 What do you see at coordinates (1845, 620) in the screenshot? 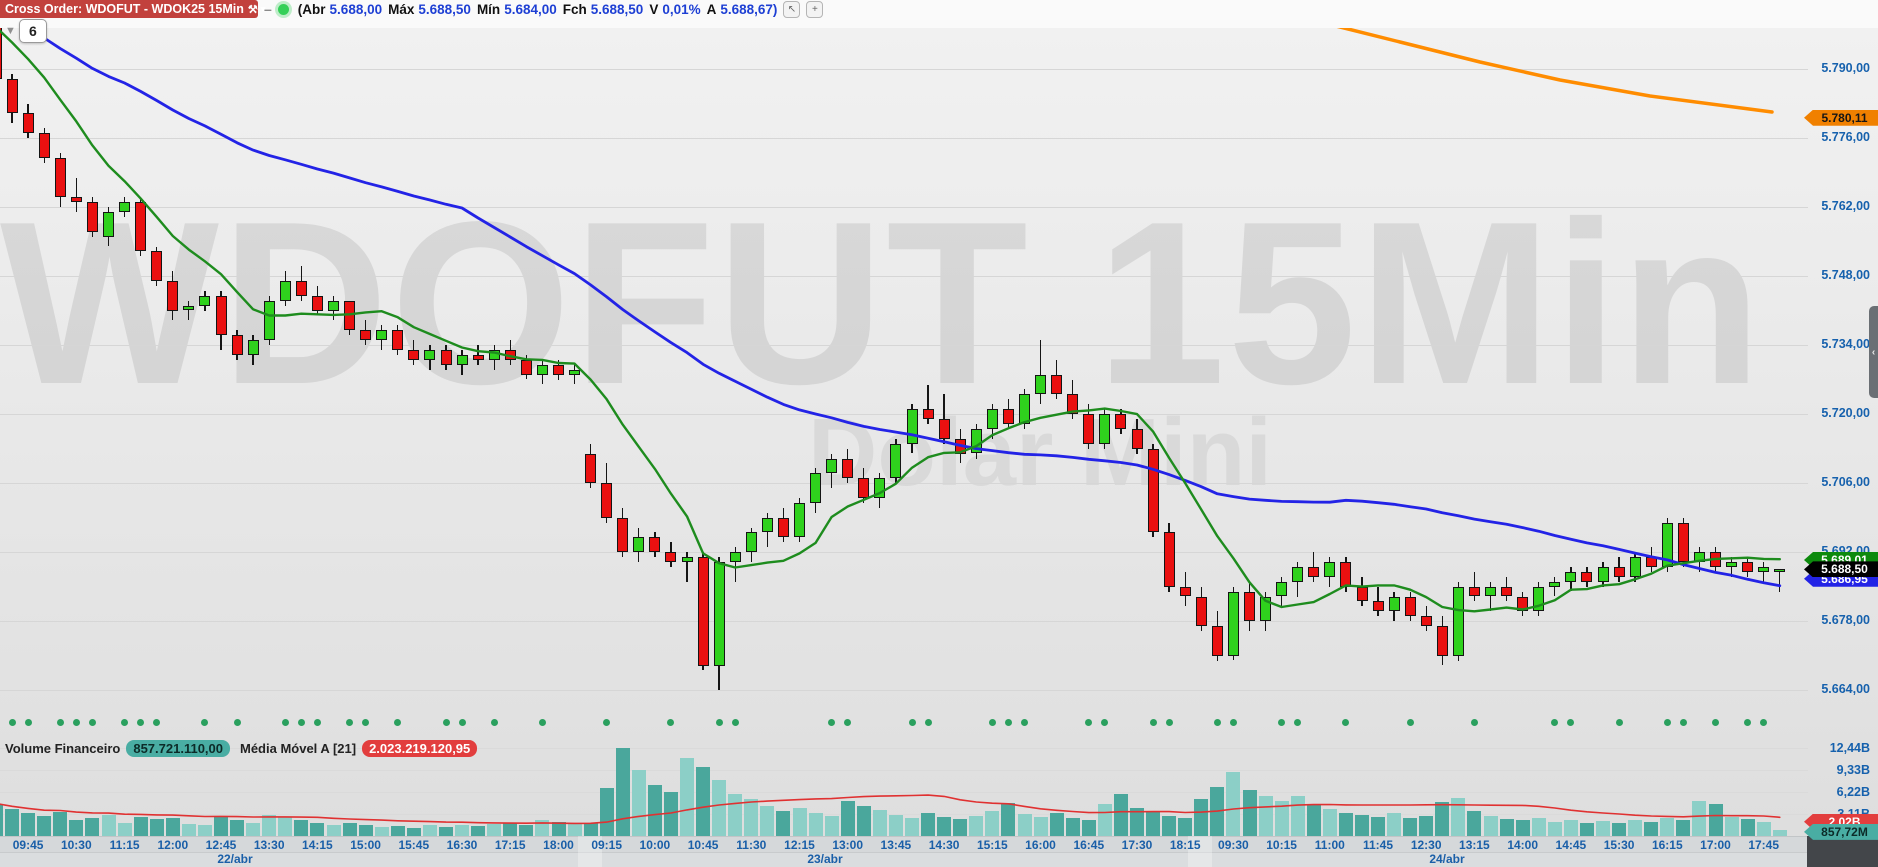
I see `price-tick-label: 5.678,00` at bounding box center [1845, 620].